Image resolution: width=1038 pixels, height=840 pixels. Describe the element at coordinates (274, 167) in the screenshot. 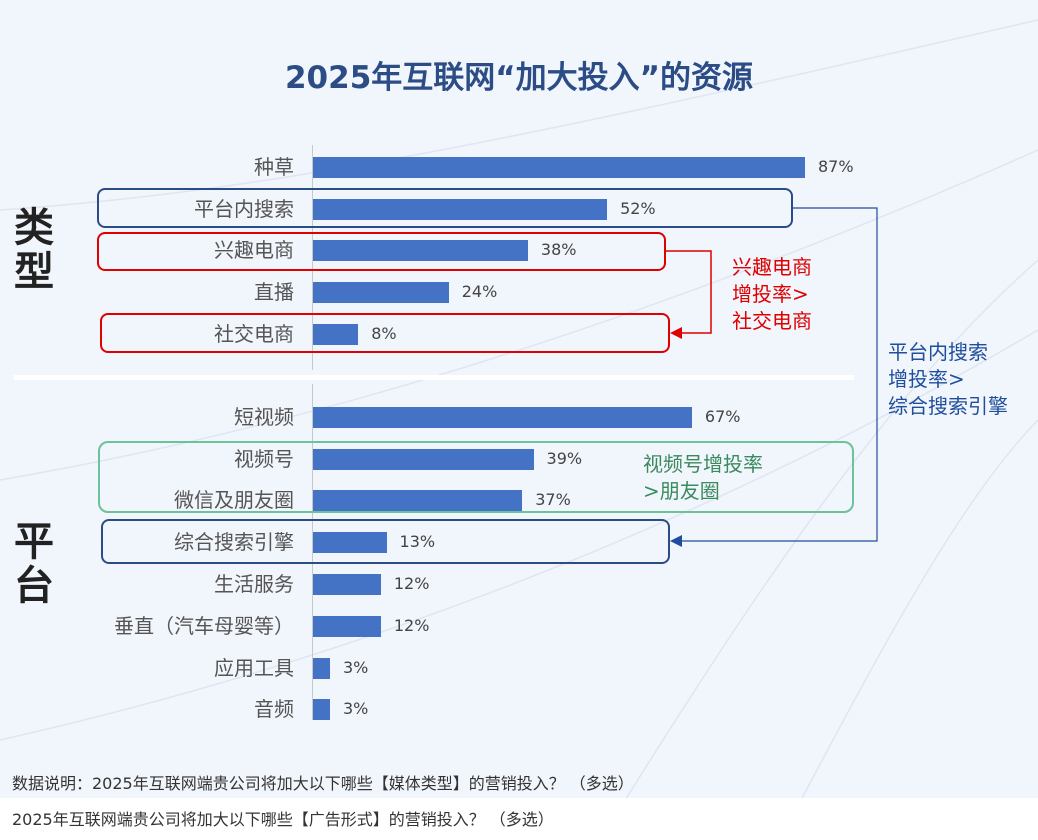

I see `category-label: 种草` at that location.